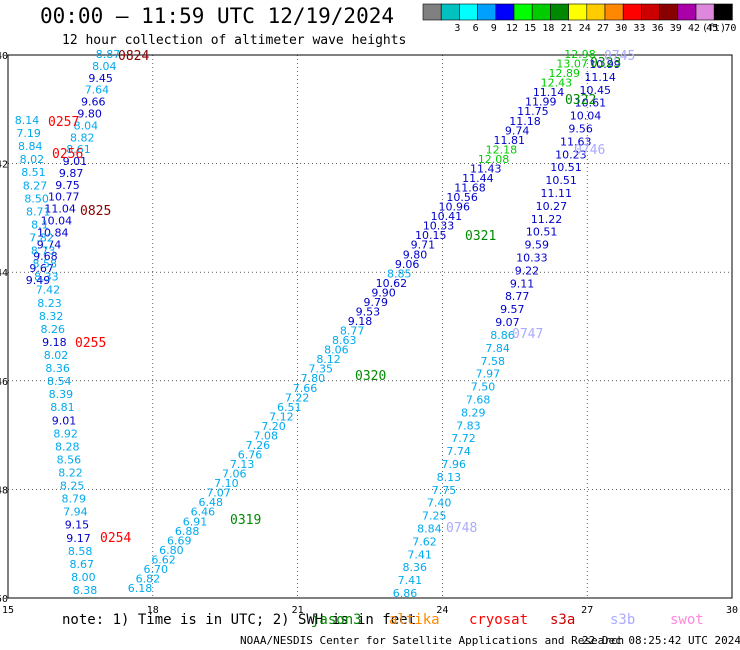  Describe the element at coordinates (83, 577) in the screenshot. I see `wave-height-reading: 8.00` at that location.